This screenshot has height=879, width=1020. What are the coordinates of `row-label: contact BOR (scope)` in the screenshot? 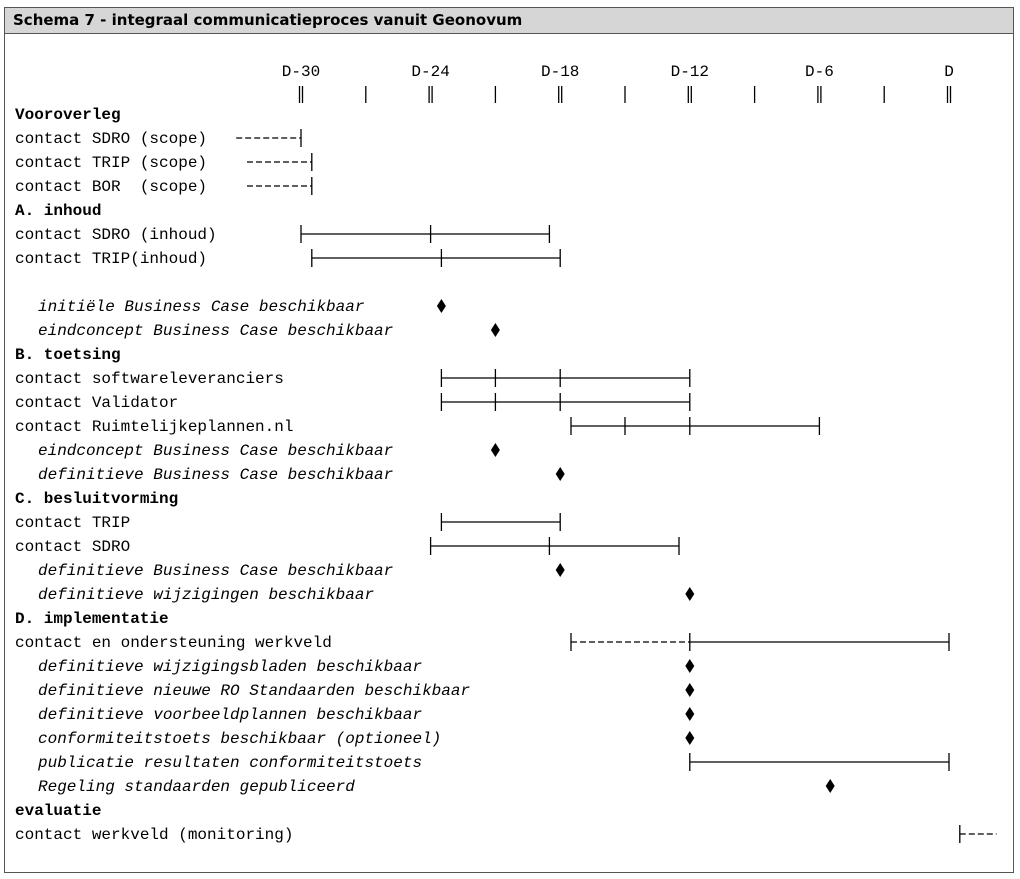 It's located at (111, 187).